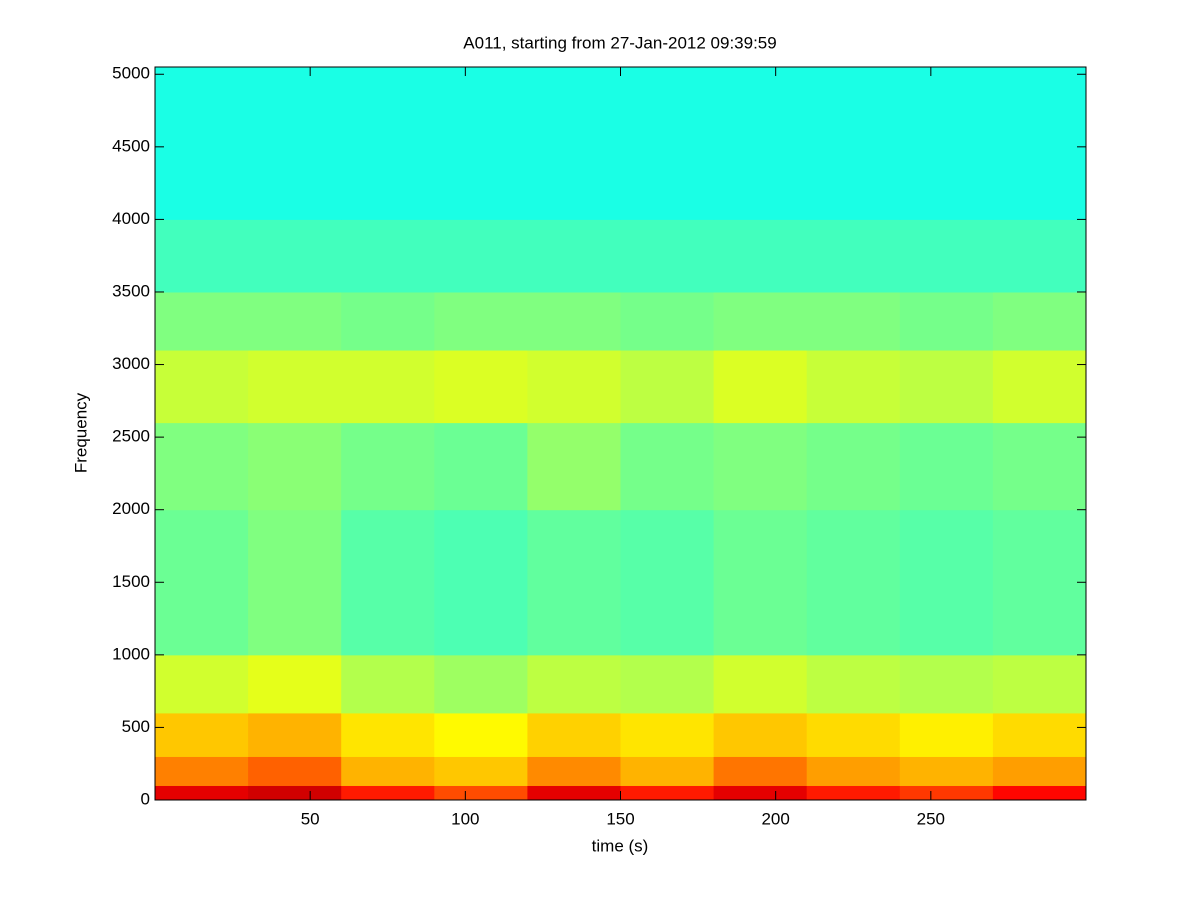 The image size is (1200, 900). I want to click on y-tick-label: 2000, so click(131, 508).